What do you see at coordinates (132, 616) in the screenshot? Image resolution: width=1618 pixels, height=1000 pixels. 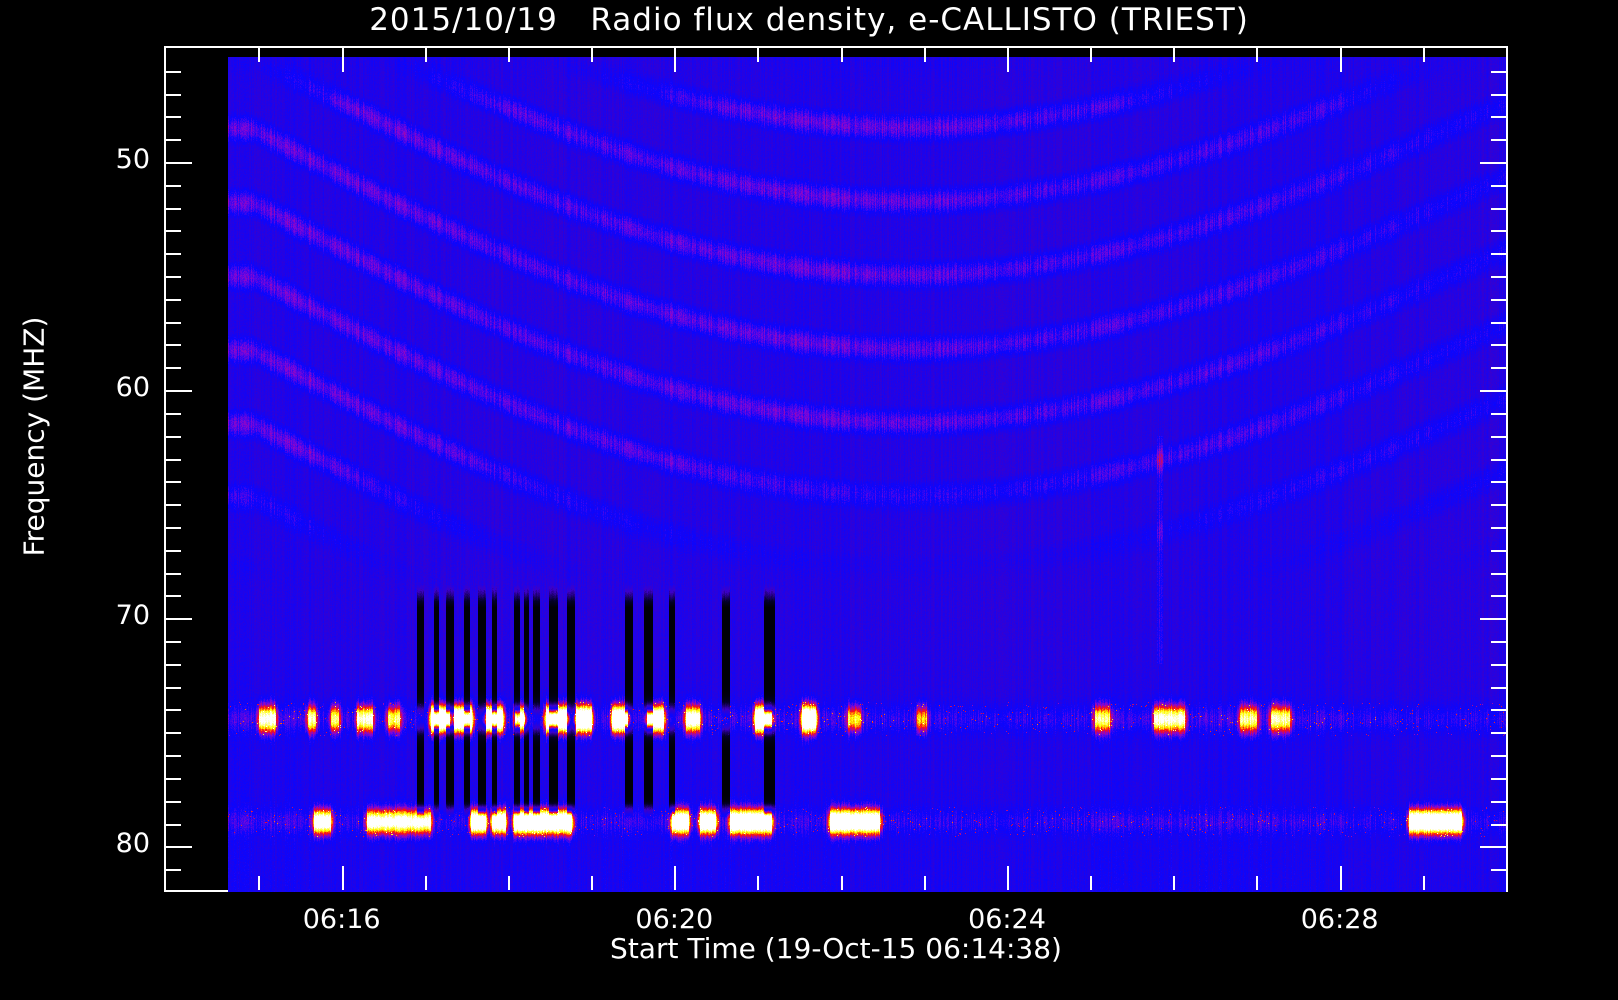 I see `y-tick-label: 70` at bounding box center [132, 616].